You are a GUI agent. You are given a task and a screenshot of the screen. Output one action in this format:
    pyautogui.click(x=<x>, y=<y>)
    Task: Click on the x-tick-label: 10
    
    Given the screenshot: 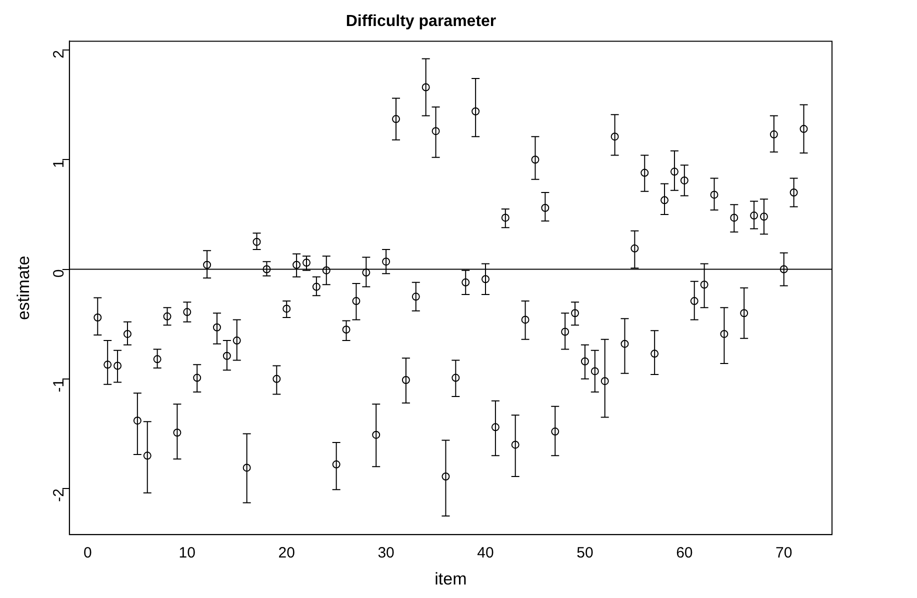 What is the action you would take?
    pyautogui.click(x=187, y=553)
    